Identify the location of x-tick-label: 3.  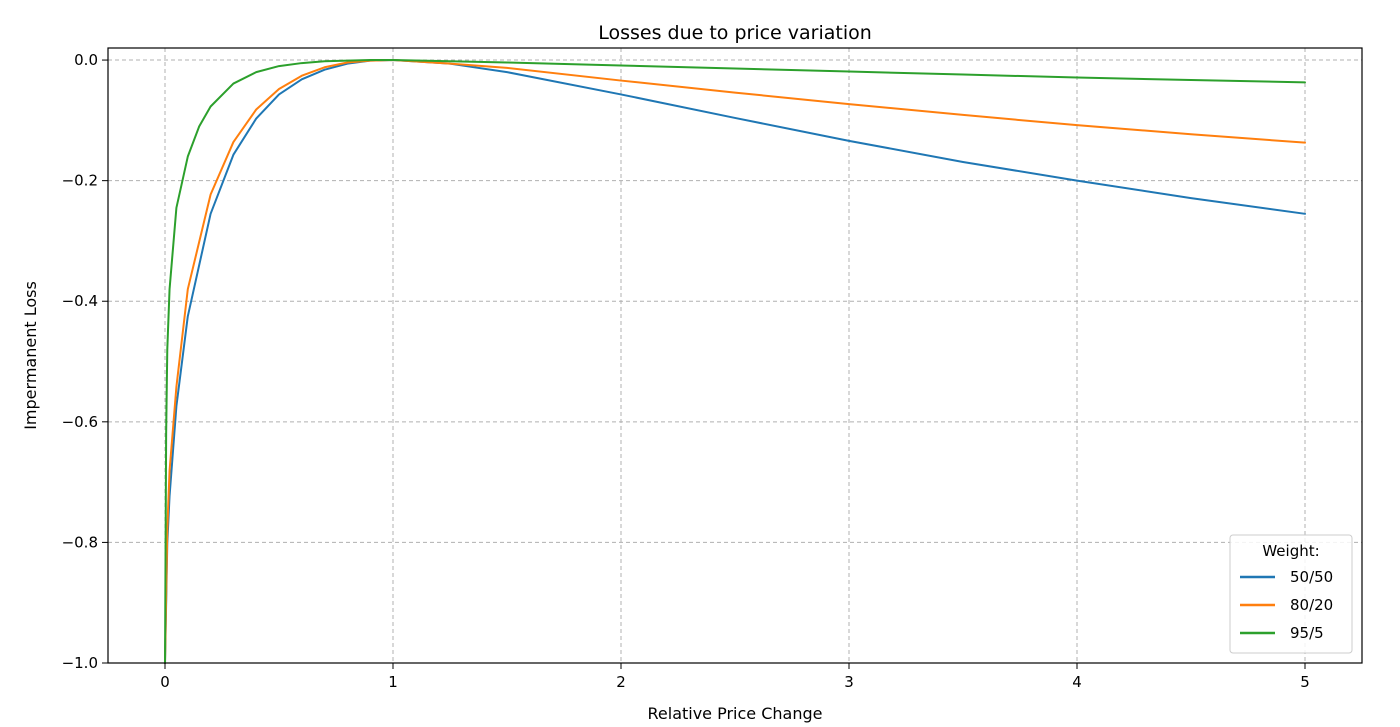
(849, 682).